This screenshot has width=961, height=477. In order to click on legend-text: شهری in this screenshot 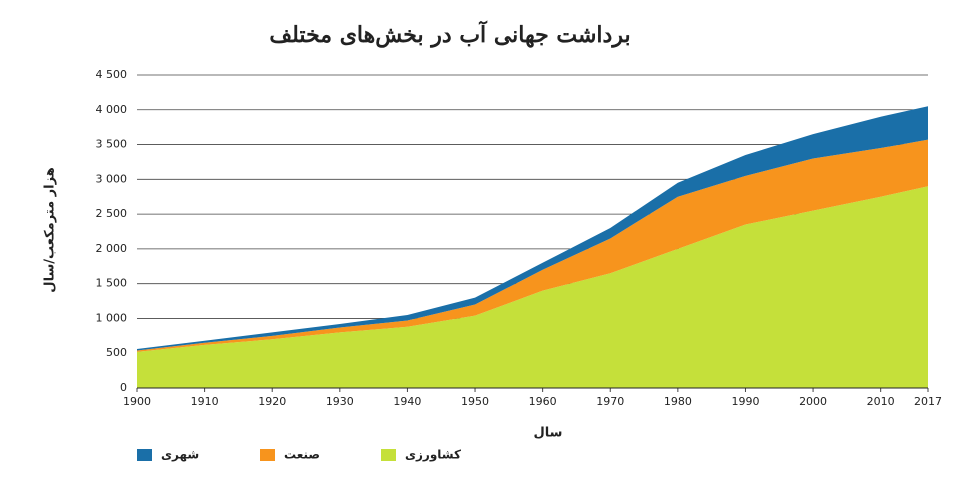, I will do `click(180, 455)`.